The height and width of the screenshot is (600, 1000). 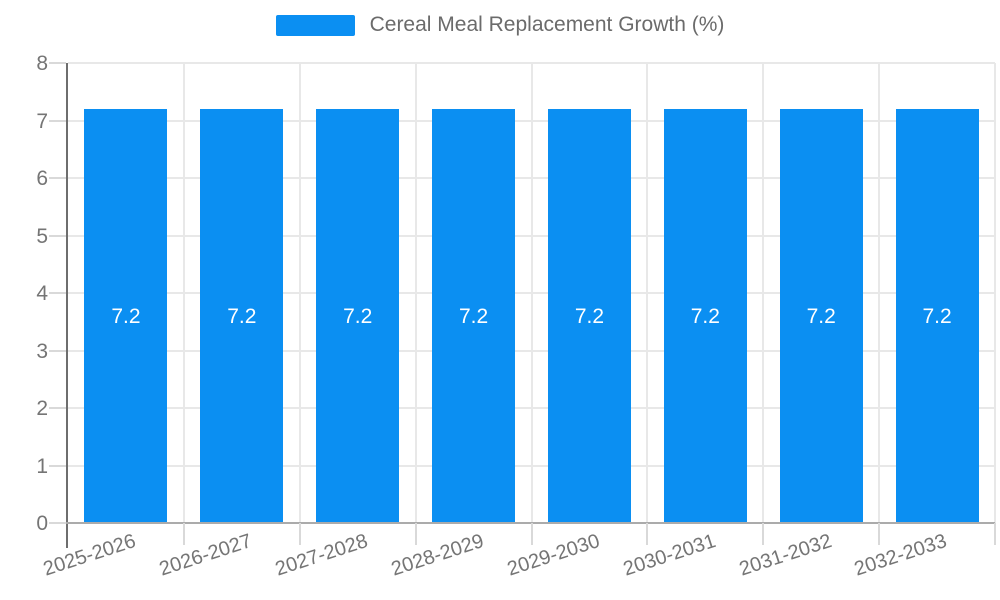 What do you see at coordinates (42, 408) in the screenshot?
I see `y-axis-tick-label: 2` at bounding box center [42, 408].